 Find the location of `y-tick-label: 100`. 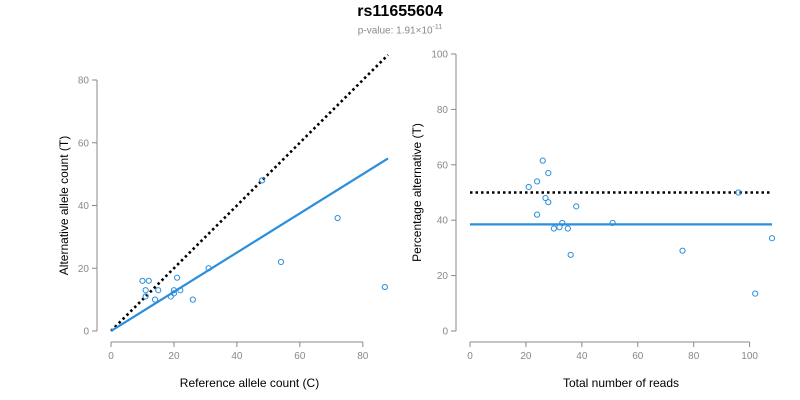

y-tick-label: 100 is located at coordinates (439, 55).